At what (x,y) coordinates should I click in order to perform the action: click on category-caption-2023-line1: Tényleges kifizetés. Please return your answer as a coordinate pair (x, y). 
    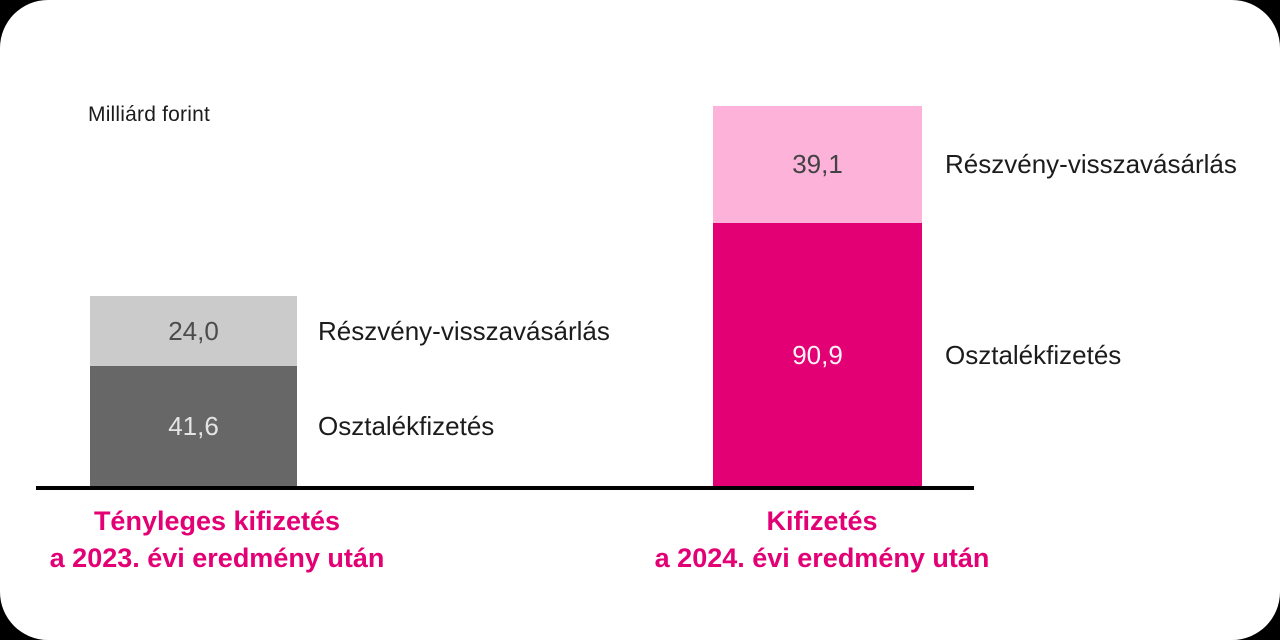
    Looking at the image, I should click on (217, 521).